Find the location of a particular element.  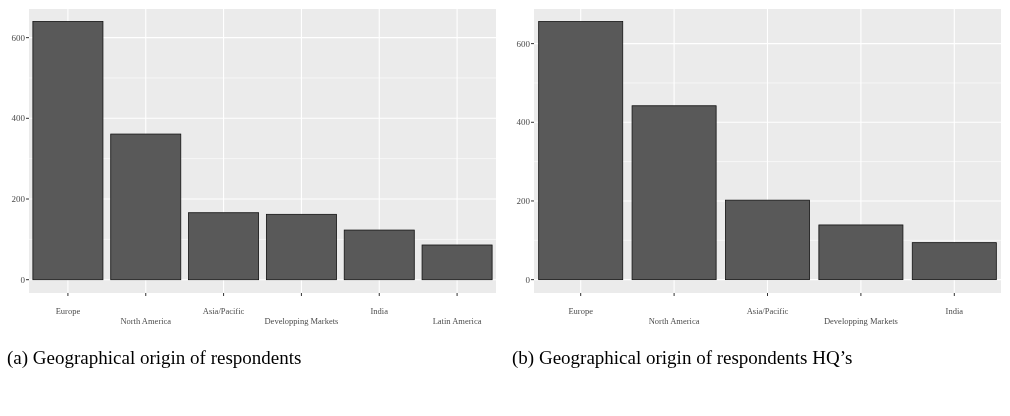

text: (a) Geographical origin of respondents is located at coordinates (154, 358).